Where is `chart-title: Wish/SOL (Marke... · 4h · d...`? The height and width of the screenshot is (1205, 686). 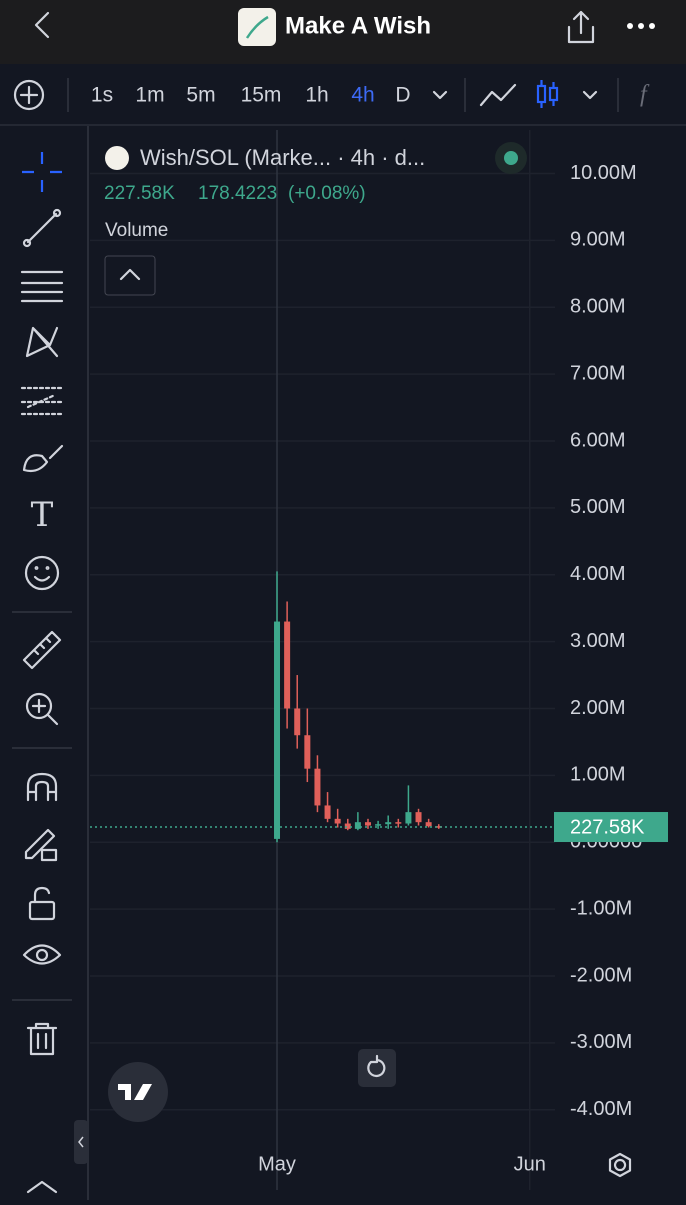 chart-title: Wish/SOL (Marke... · 4h · d... is located at coordinates (282, 157).